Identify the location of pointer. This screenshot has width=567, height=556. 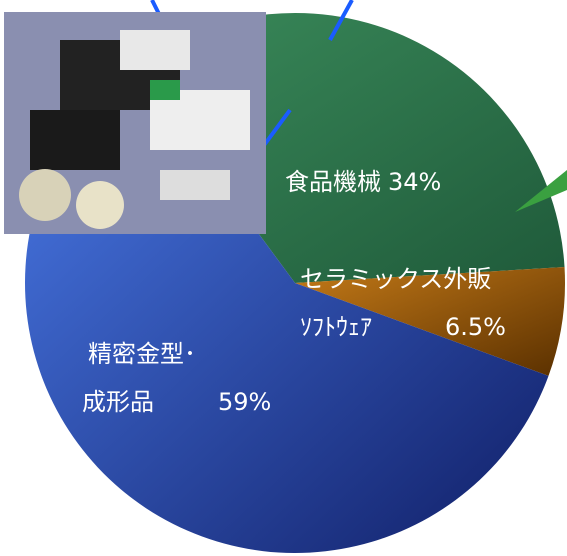
(541, 191).